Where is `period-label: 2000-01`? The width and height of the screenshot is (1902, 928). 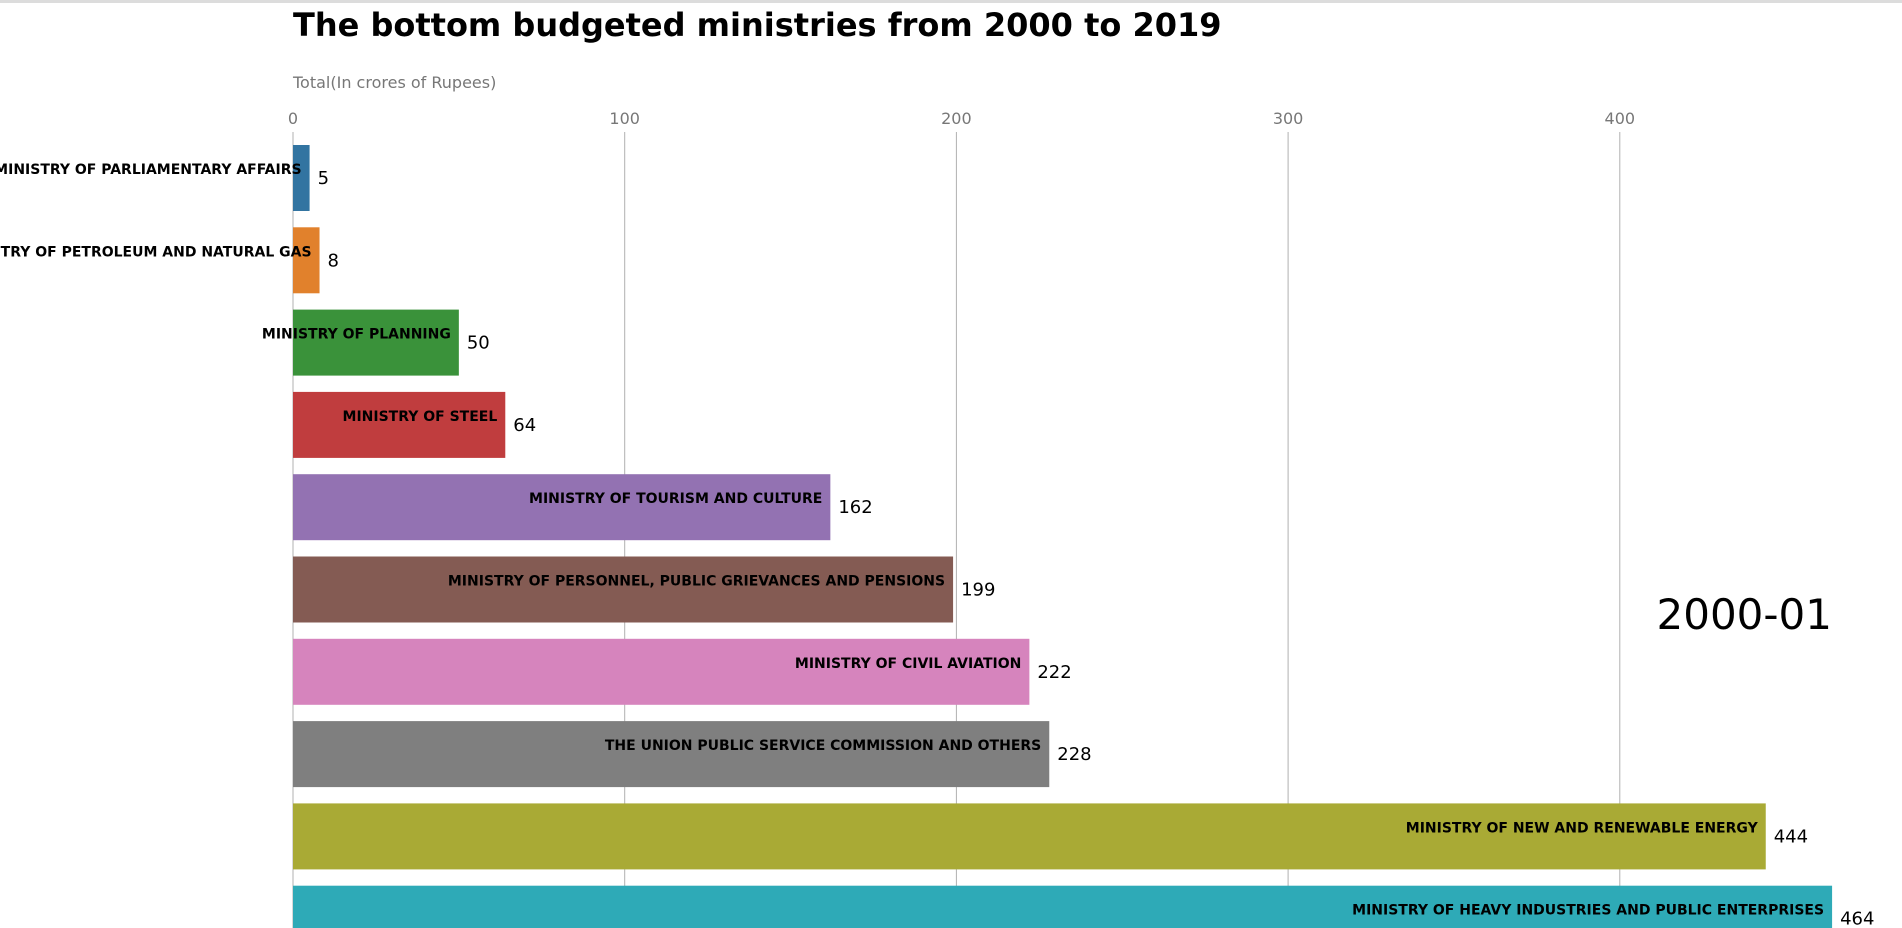 period-label: 2000-01 is located at coordinates (1744, 614).